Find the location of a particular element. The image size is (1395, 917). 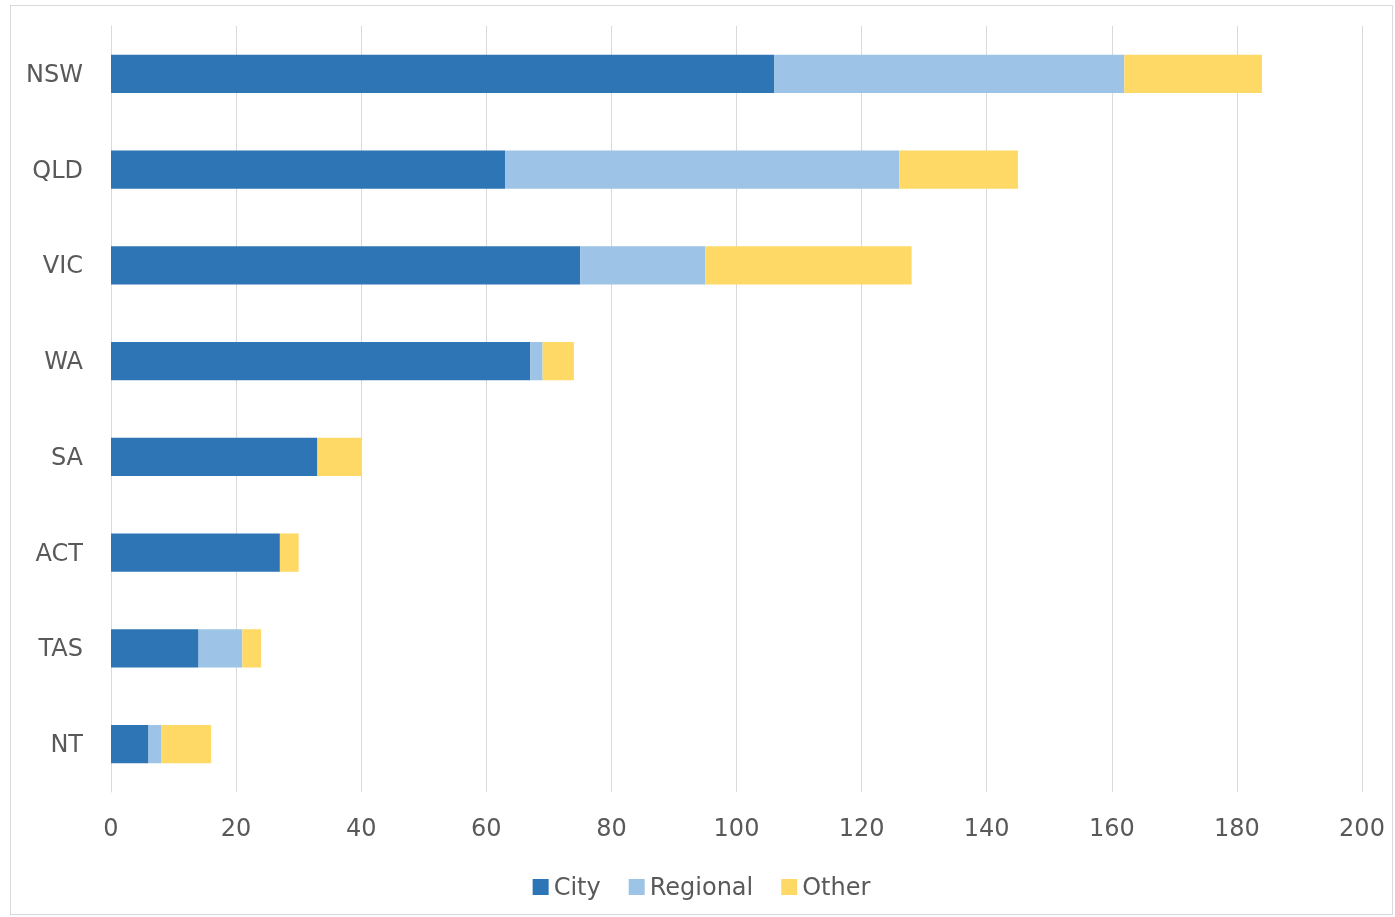

y-tick-label: NT is located at coordinates (67, 744).